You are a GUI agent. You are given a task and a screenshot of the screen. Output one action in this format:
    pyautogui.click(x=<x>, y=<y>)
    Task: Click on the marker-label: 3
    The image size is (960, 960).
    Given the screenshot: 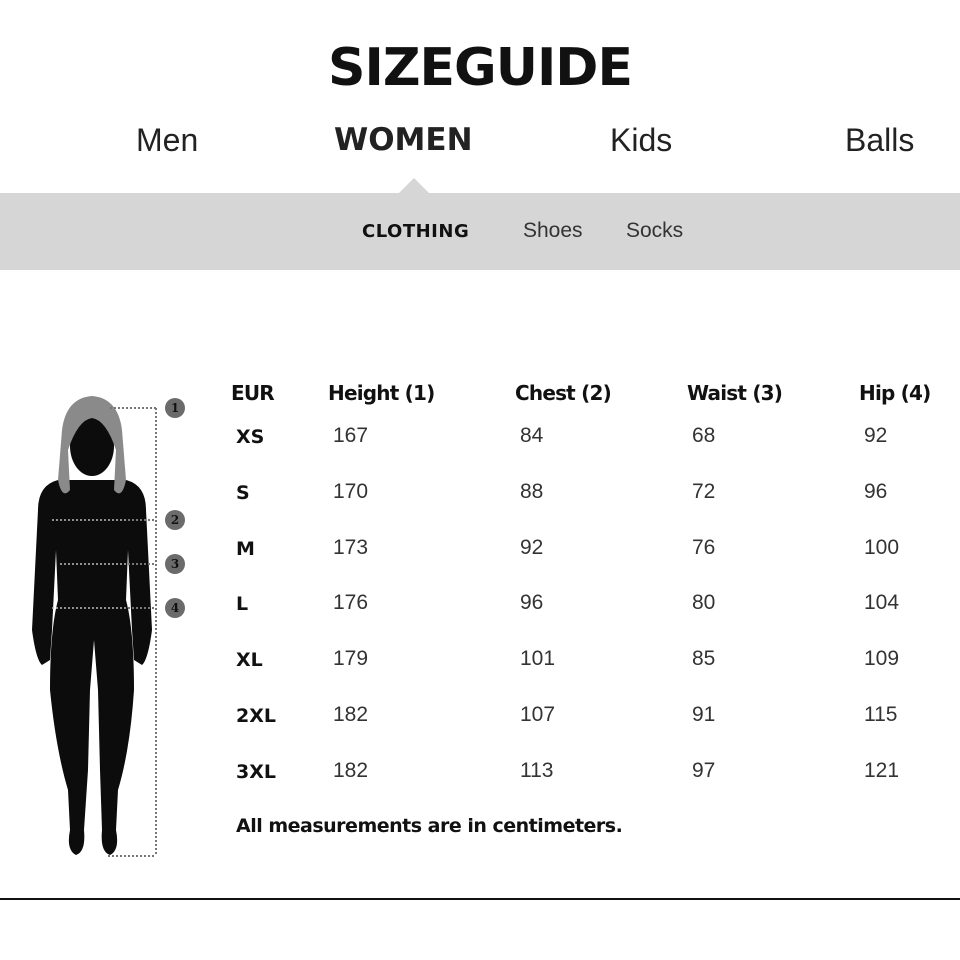 What is the action you would take?
    pyautogui.click(x=175, y=564)
    